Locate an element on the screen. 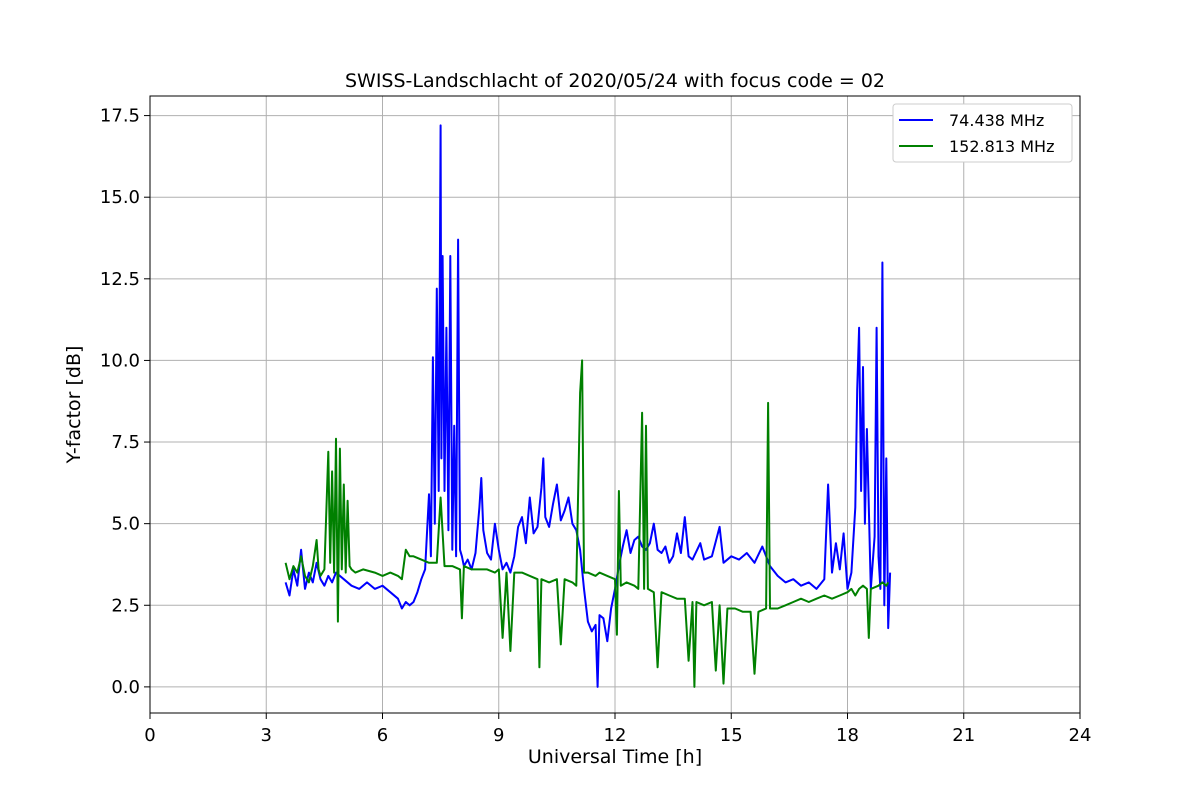 The image size is (1200, 800). y-tick-label: 7.5 is located at coordinates (125, 442).